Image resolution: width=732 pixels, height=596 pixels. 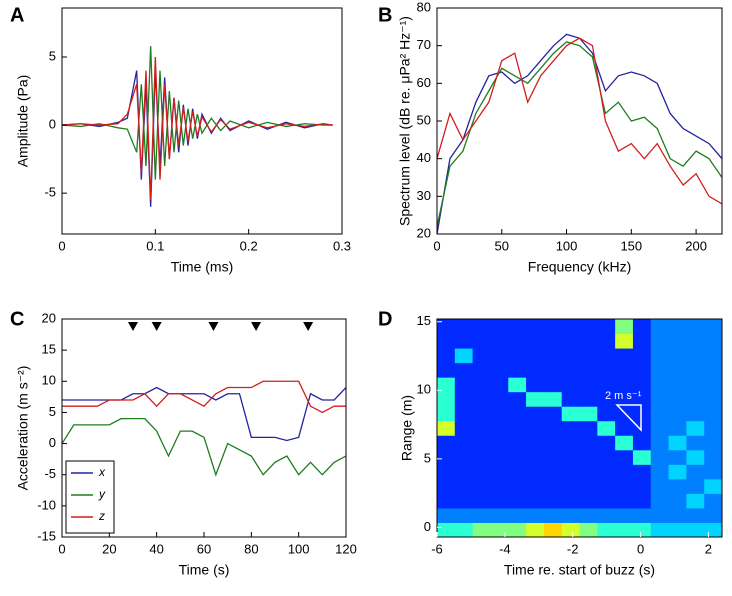 What do you see at coordinates (46, 535) in the screenshot?
I see `y-tick-label: -15` at bounding box center [46, 535].